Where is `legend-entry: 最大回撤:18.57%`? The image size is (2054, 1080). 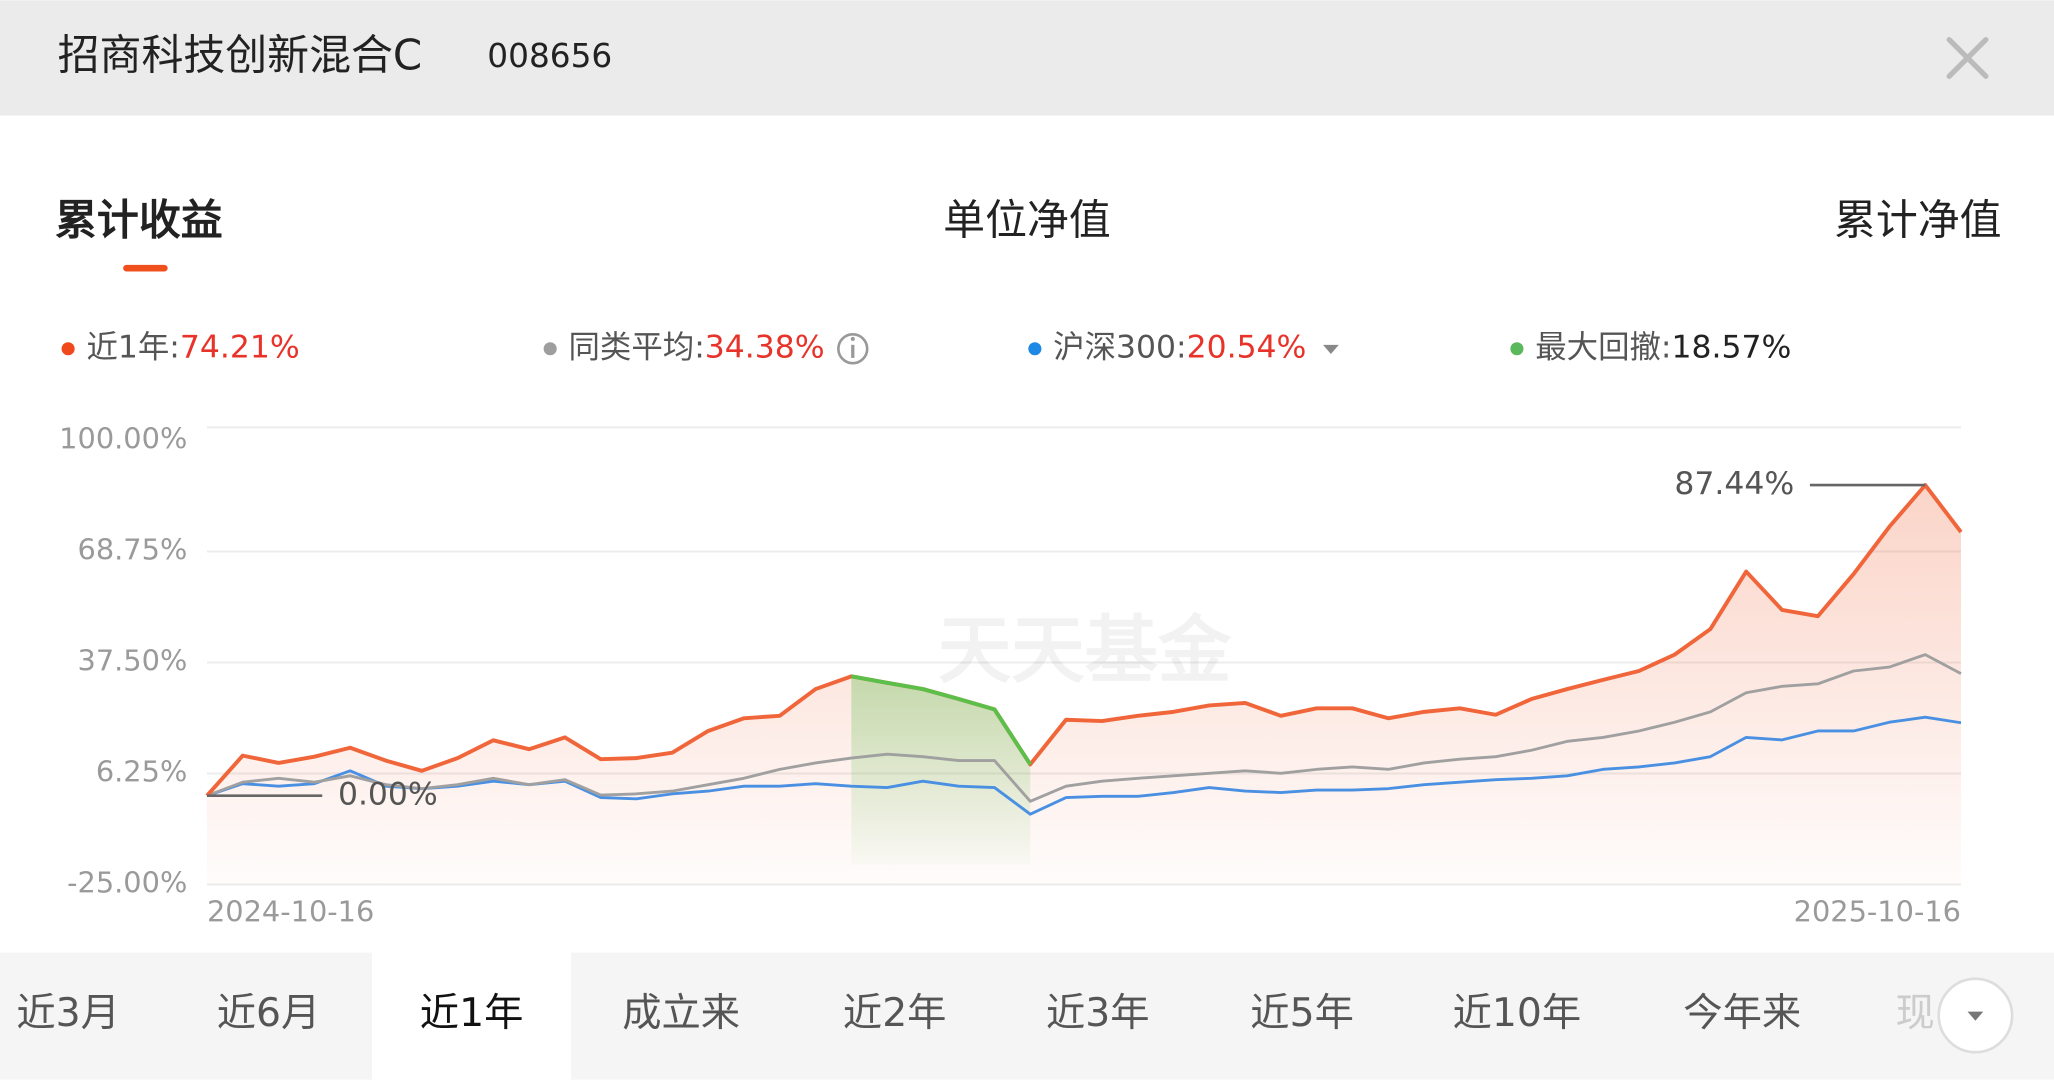 legend-entry: 最大回撤:18.57% is located at coordinates (1663, 348).